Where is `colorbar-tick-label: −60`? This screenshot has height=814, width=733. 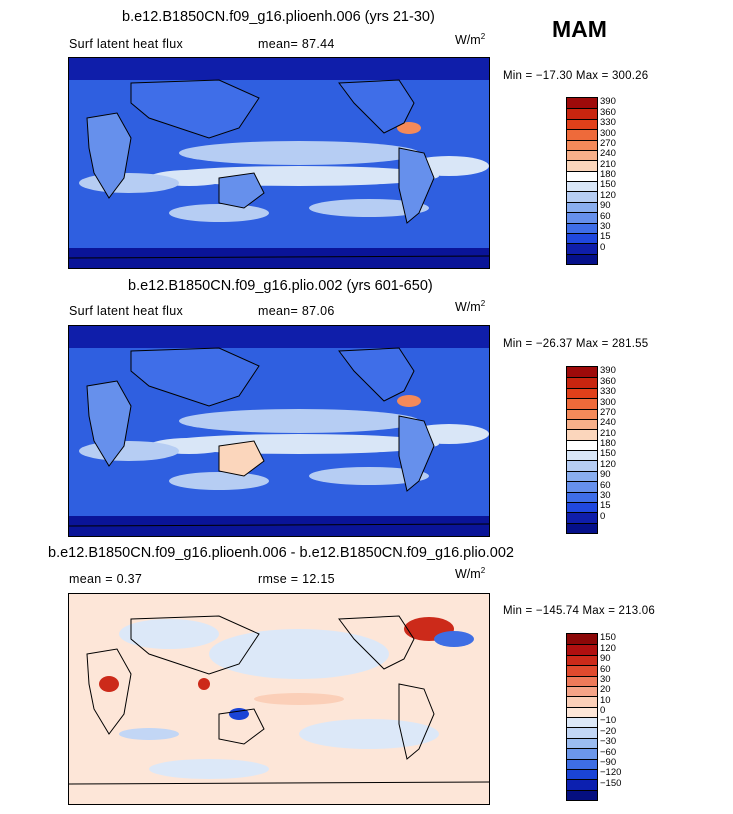 colorbar-tick-label: −60 is located at coordinates (608, 752).